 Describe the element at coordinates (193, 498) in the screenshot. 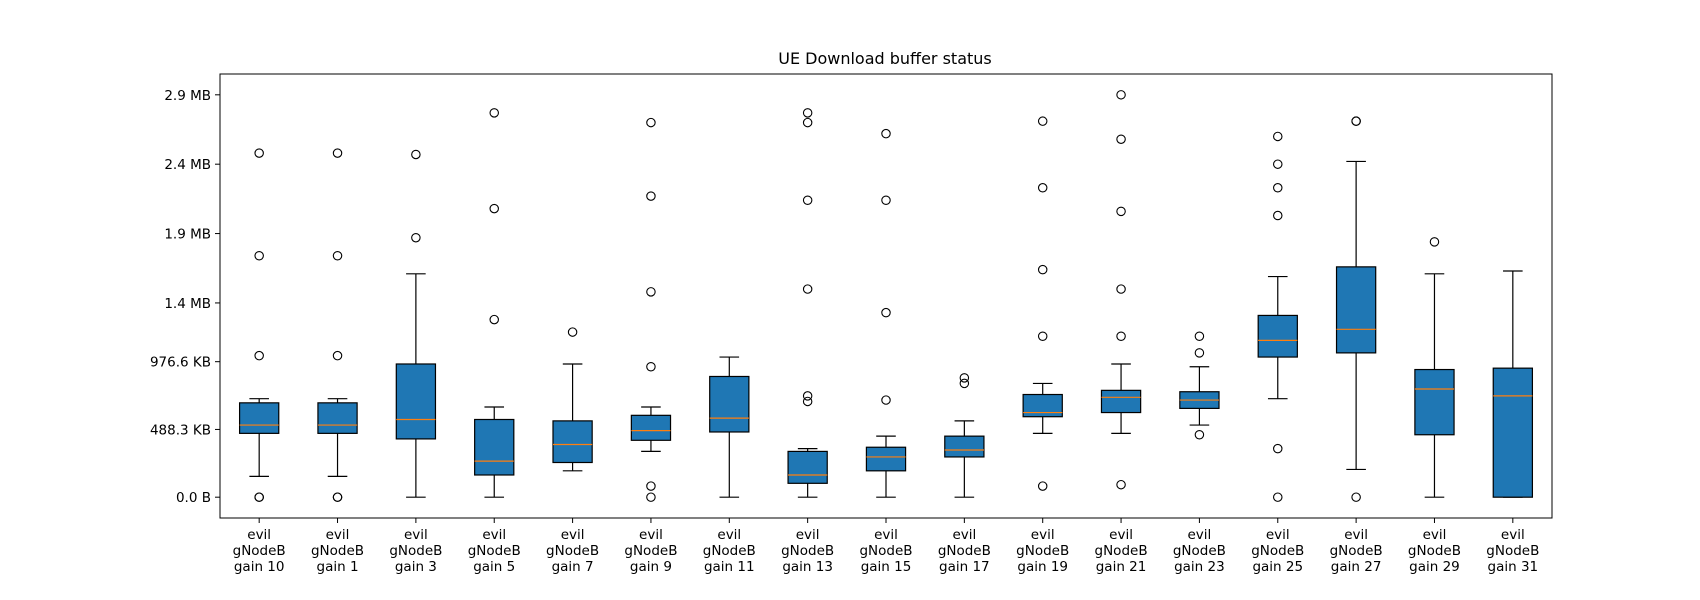

I see `y-tick-label: 0.0 B` at that location.